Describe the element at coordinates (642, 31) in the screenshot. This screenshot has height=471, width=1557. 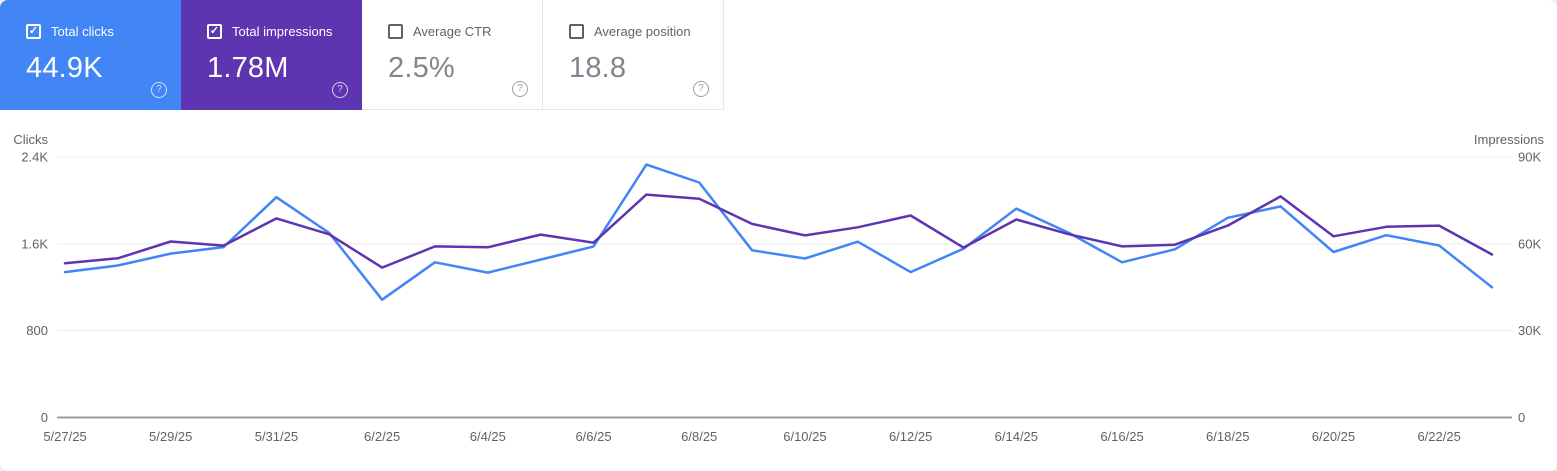
I see `average-position-label: Average position` at that location.